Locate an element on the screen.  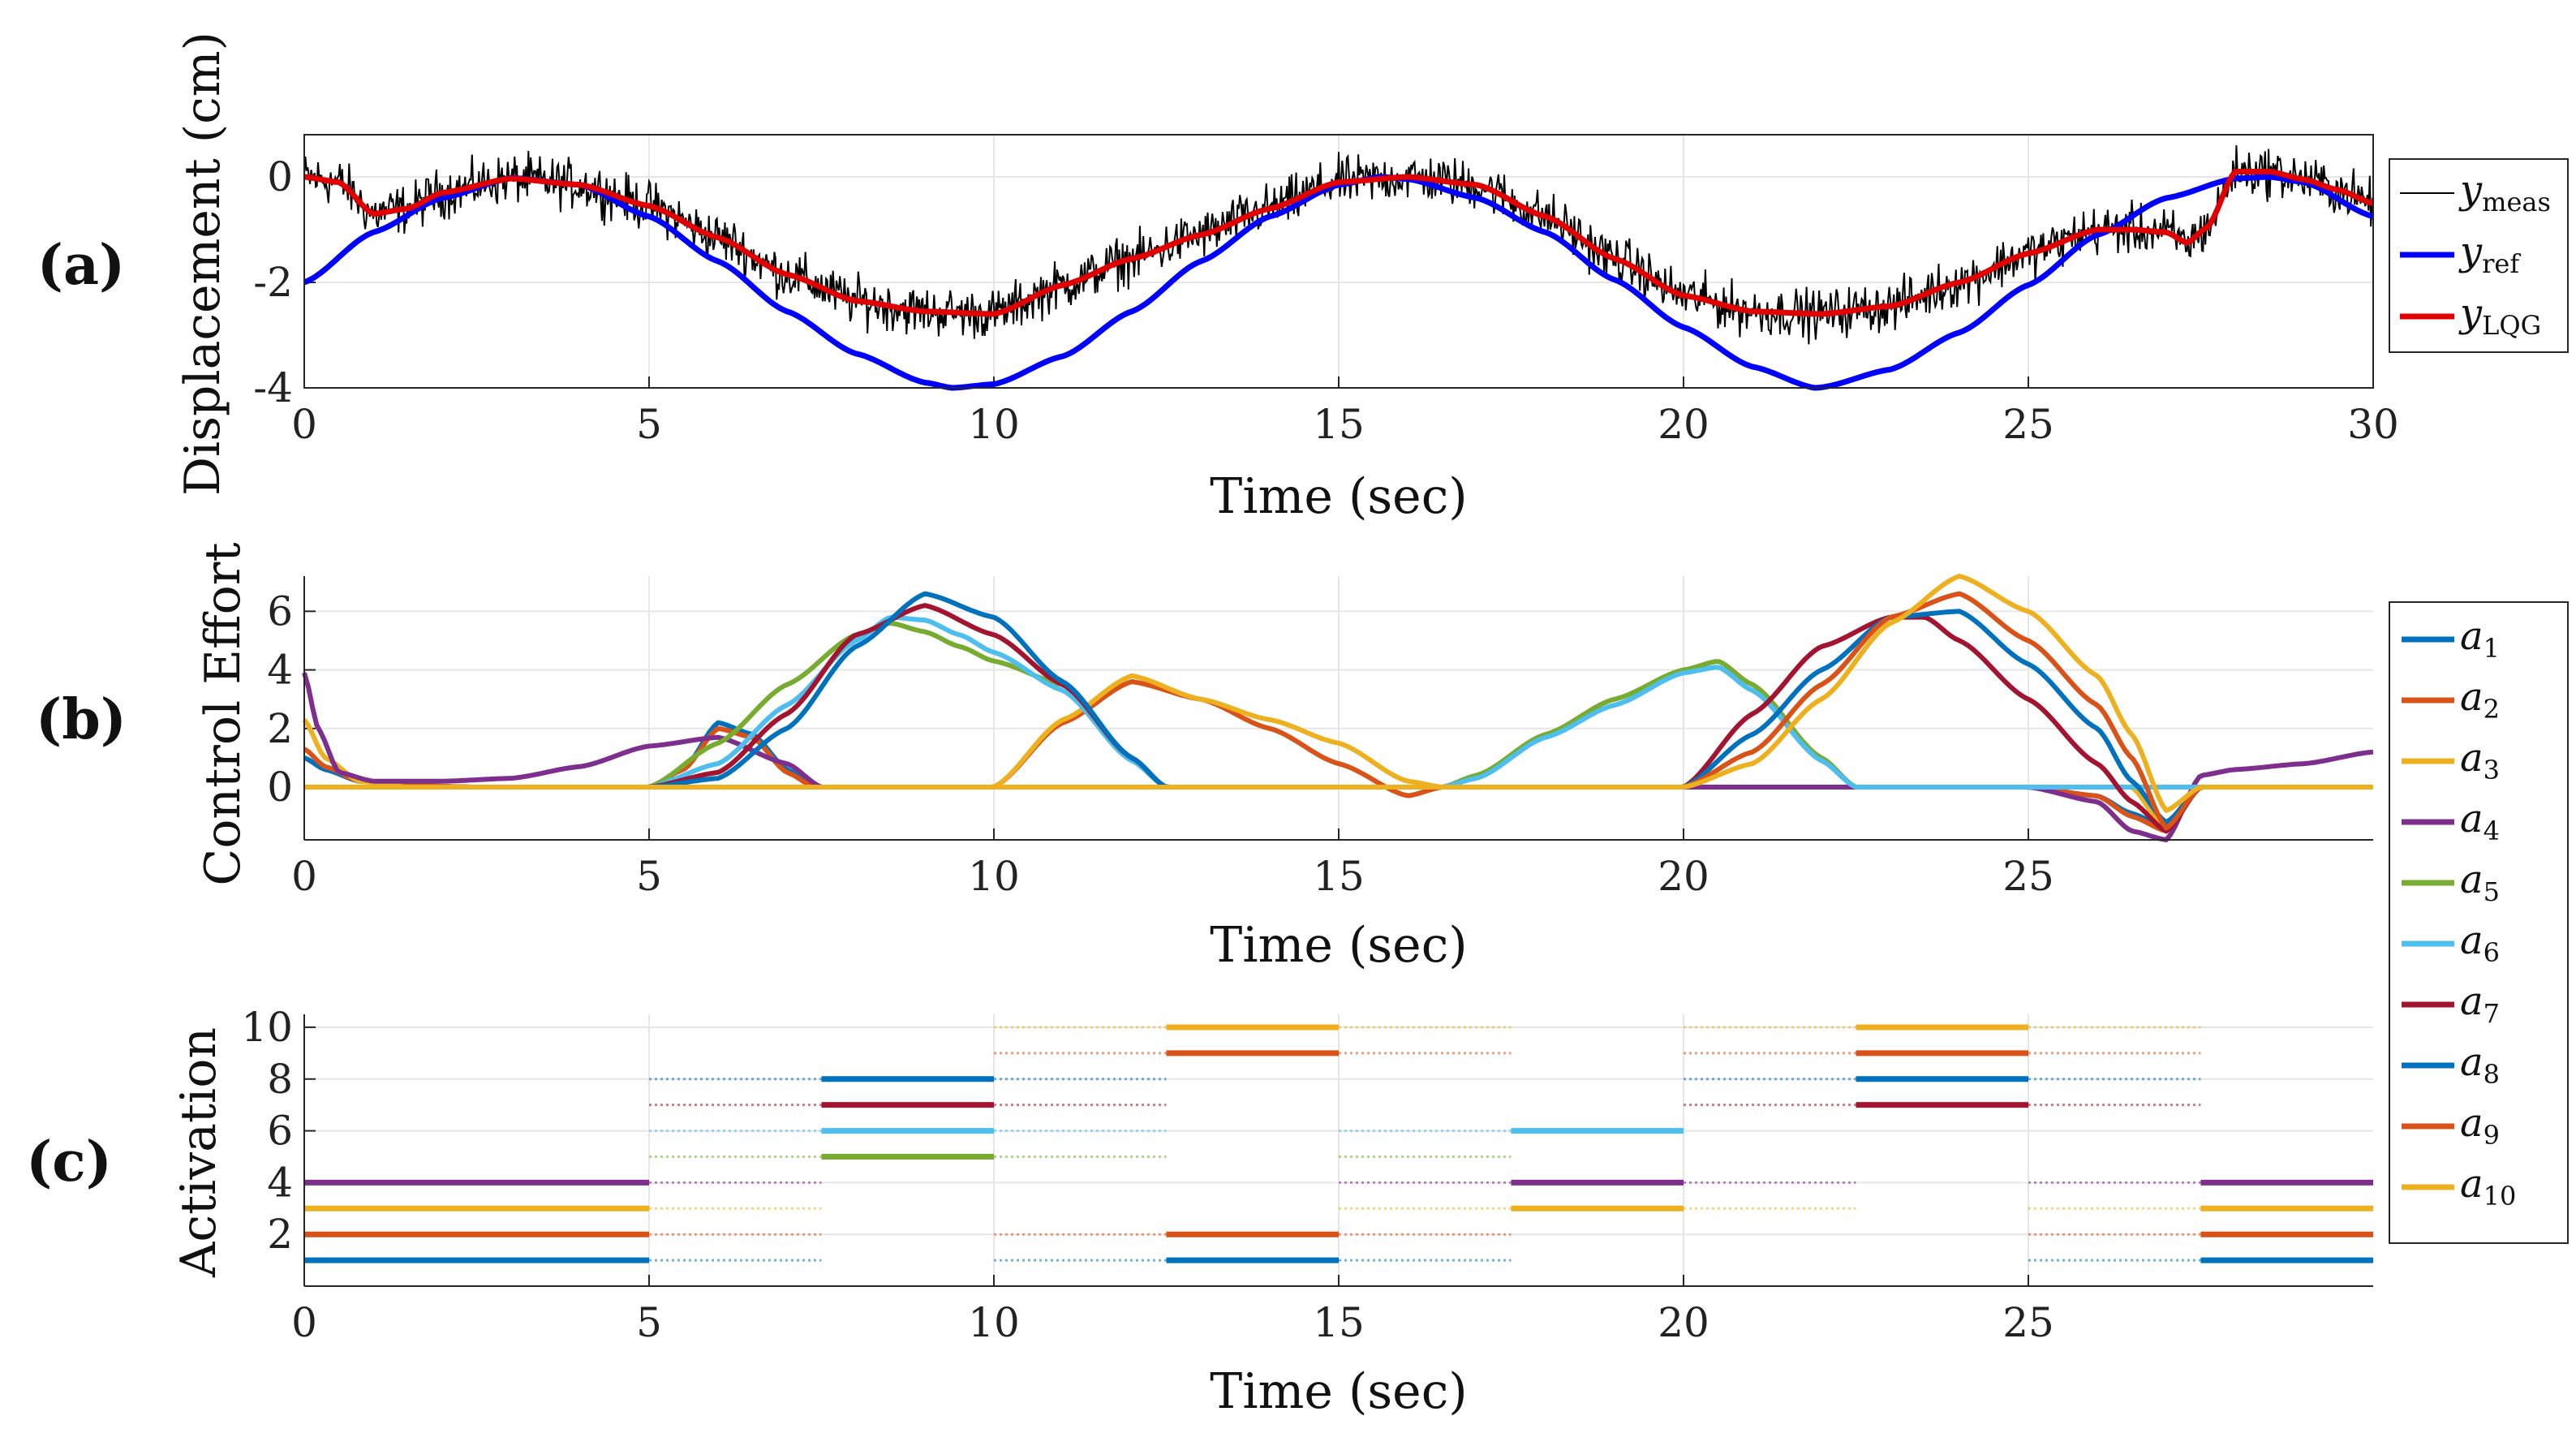
panel-b-grid is located at coordinates (1338, 708).